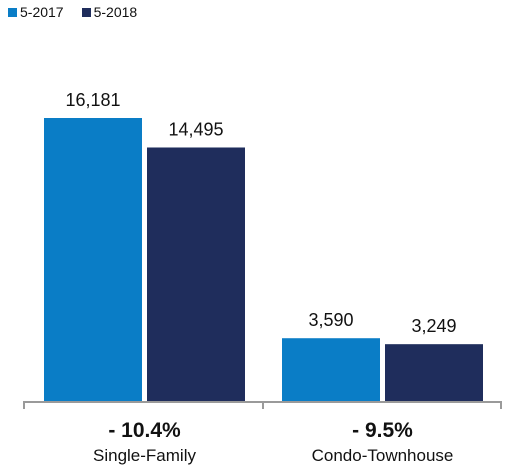  What do you see at coordinates (144, 455) in the screenshot?
I see `category-label-single-family: Single-Family` at bounding box center [144, 455].